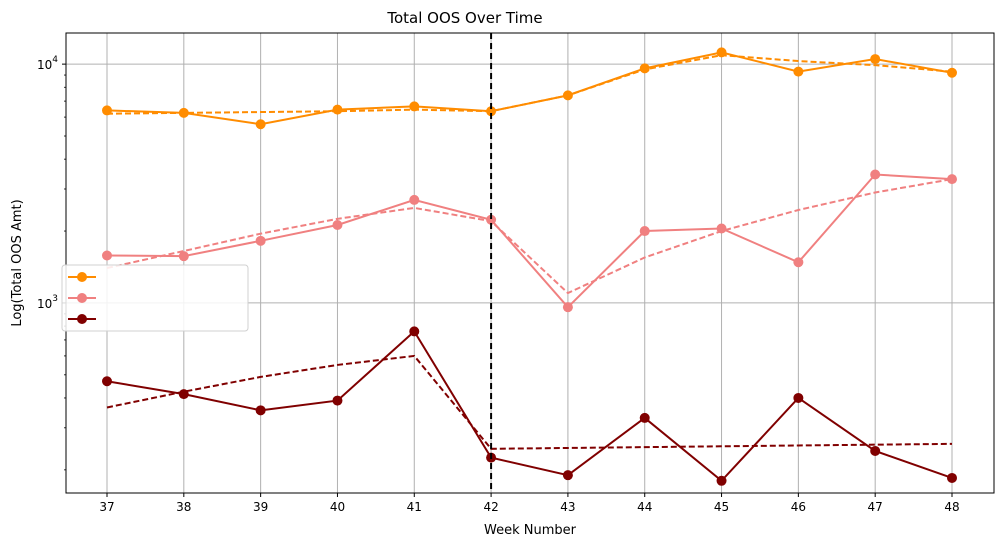  Describe the element at coordinates (17, 262) in the screenshot. I see `y-axis-label: Log(Total OOS Amt)` at that location.